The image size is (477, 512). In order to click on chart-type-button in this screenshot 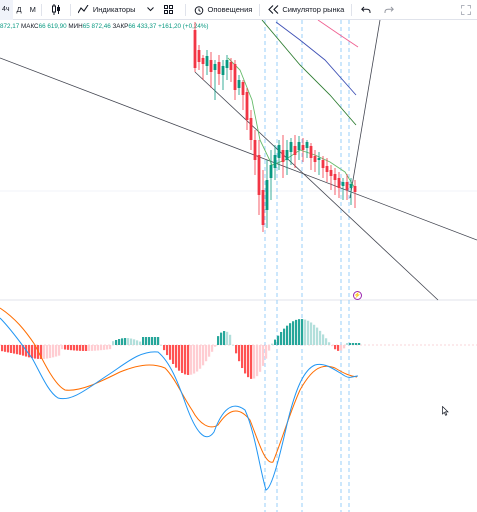, I will do `click(56, 10)`.